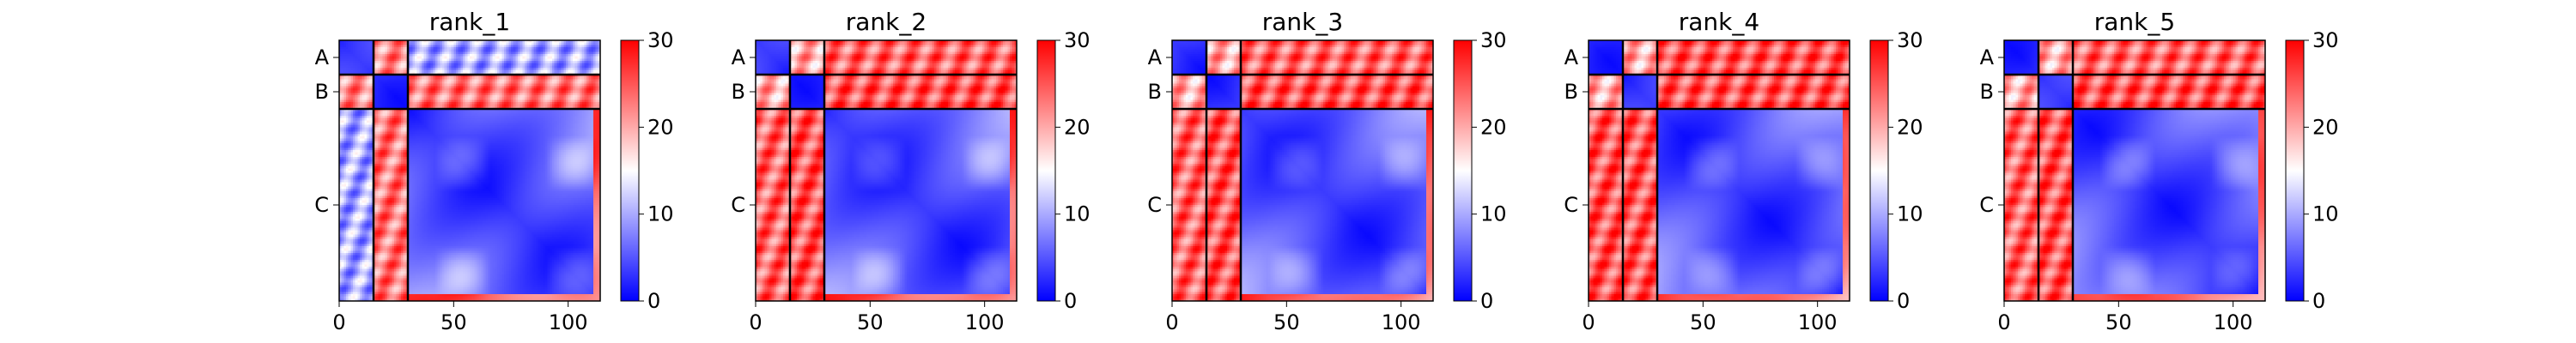 The height and width of the screenshot is (343, 2576). I want to click on panel-title: rank_1, so click(470, 22).